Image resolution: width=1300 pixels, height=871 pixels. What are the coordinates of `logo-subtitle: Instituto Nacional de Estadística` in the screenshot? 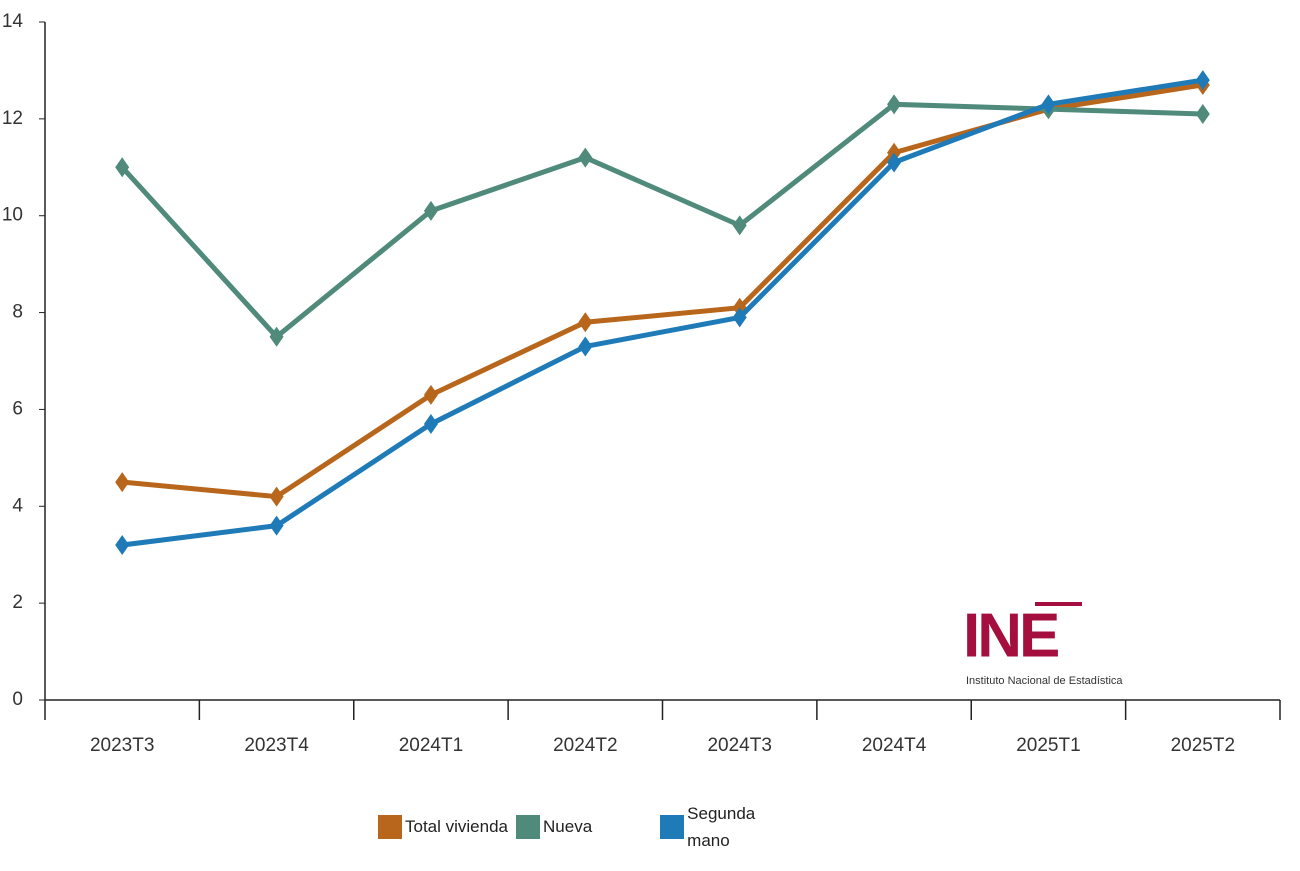 It's located at (1044, 681).